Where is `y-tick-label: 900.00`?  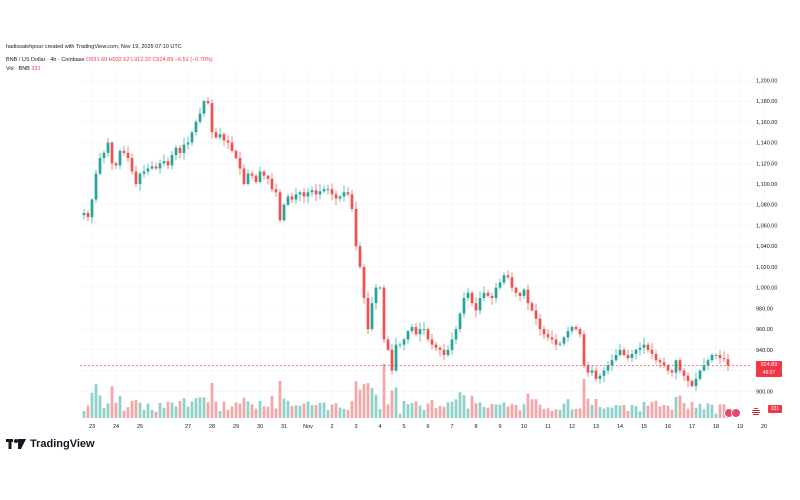
y-tick-label: 900.00 is located at coordinates (764, 392).